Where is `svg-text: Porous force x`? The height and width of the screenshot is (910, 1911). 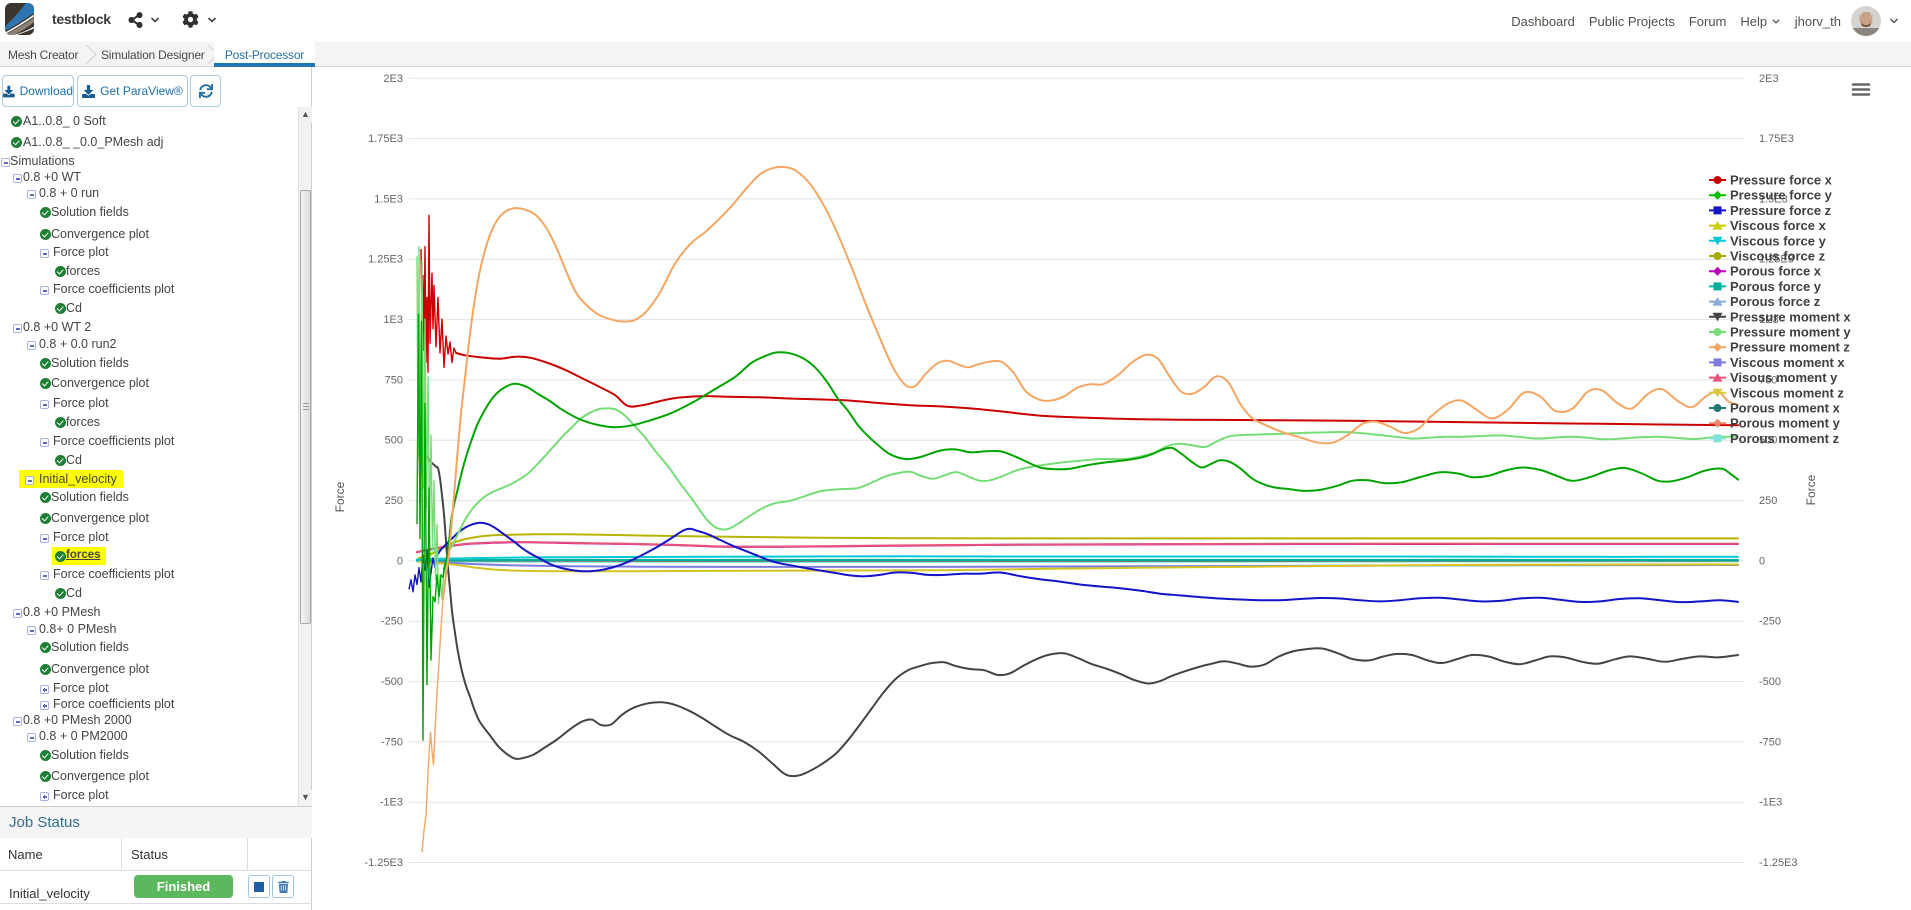
svg-text: Porous force x is located at coordinates (1776, 271).